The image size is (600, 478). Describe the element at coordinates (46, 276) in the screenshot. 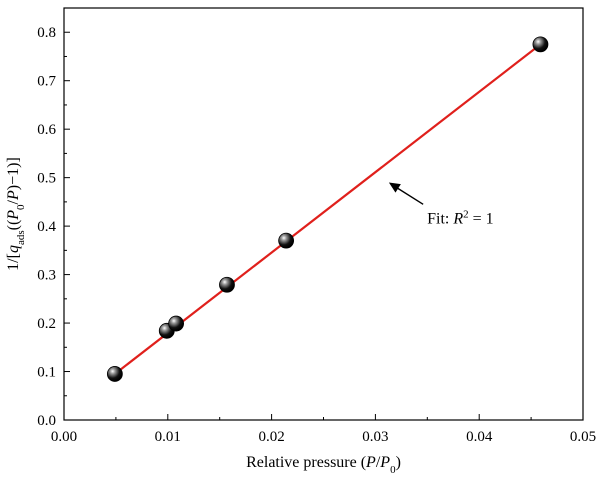

I see `y-tick-label: 0.3` at that location.